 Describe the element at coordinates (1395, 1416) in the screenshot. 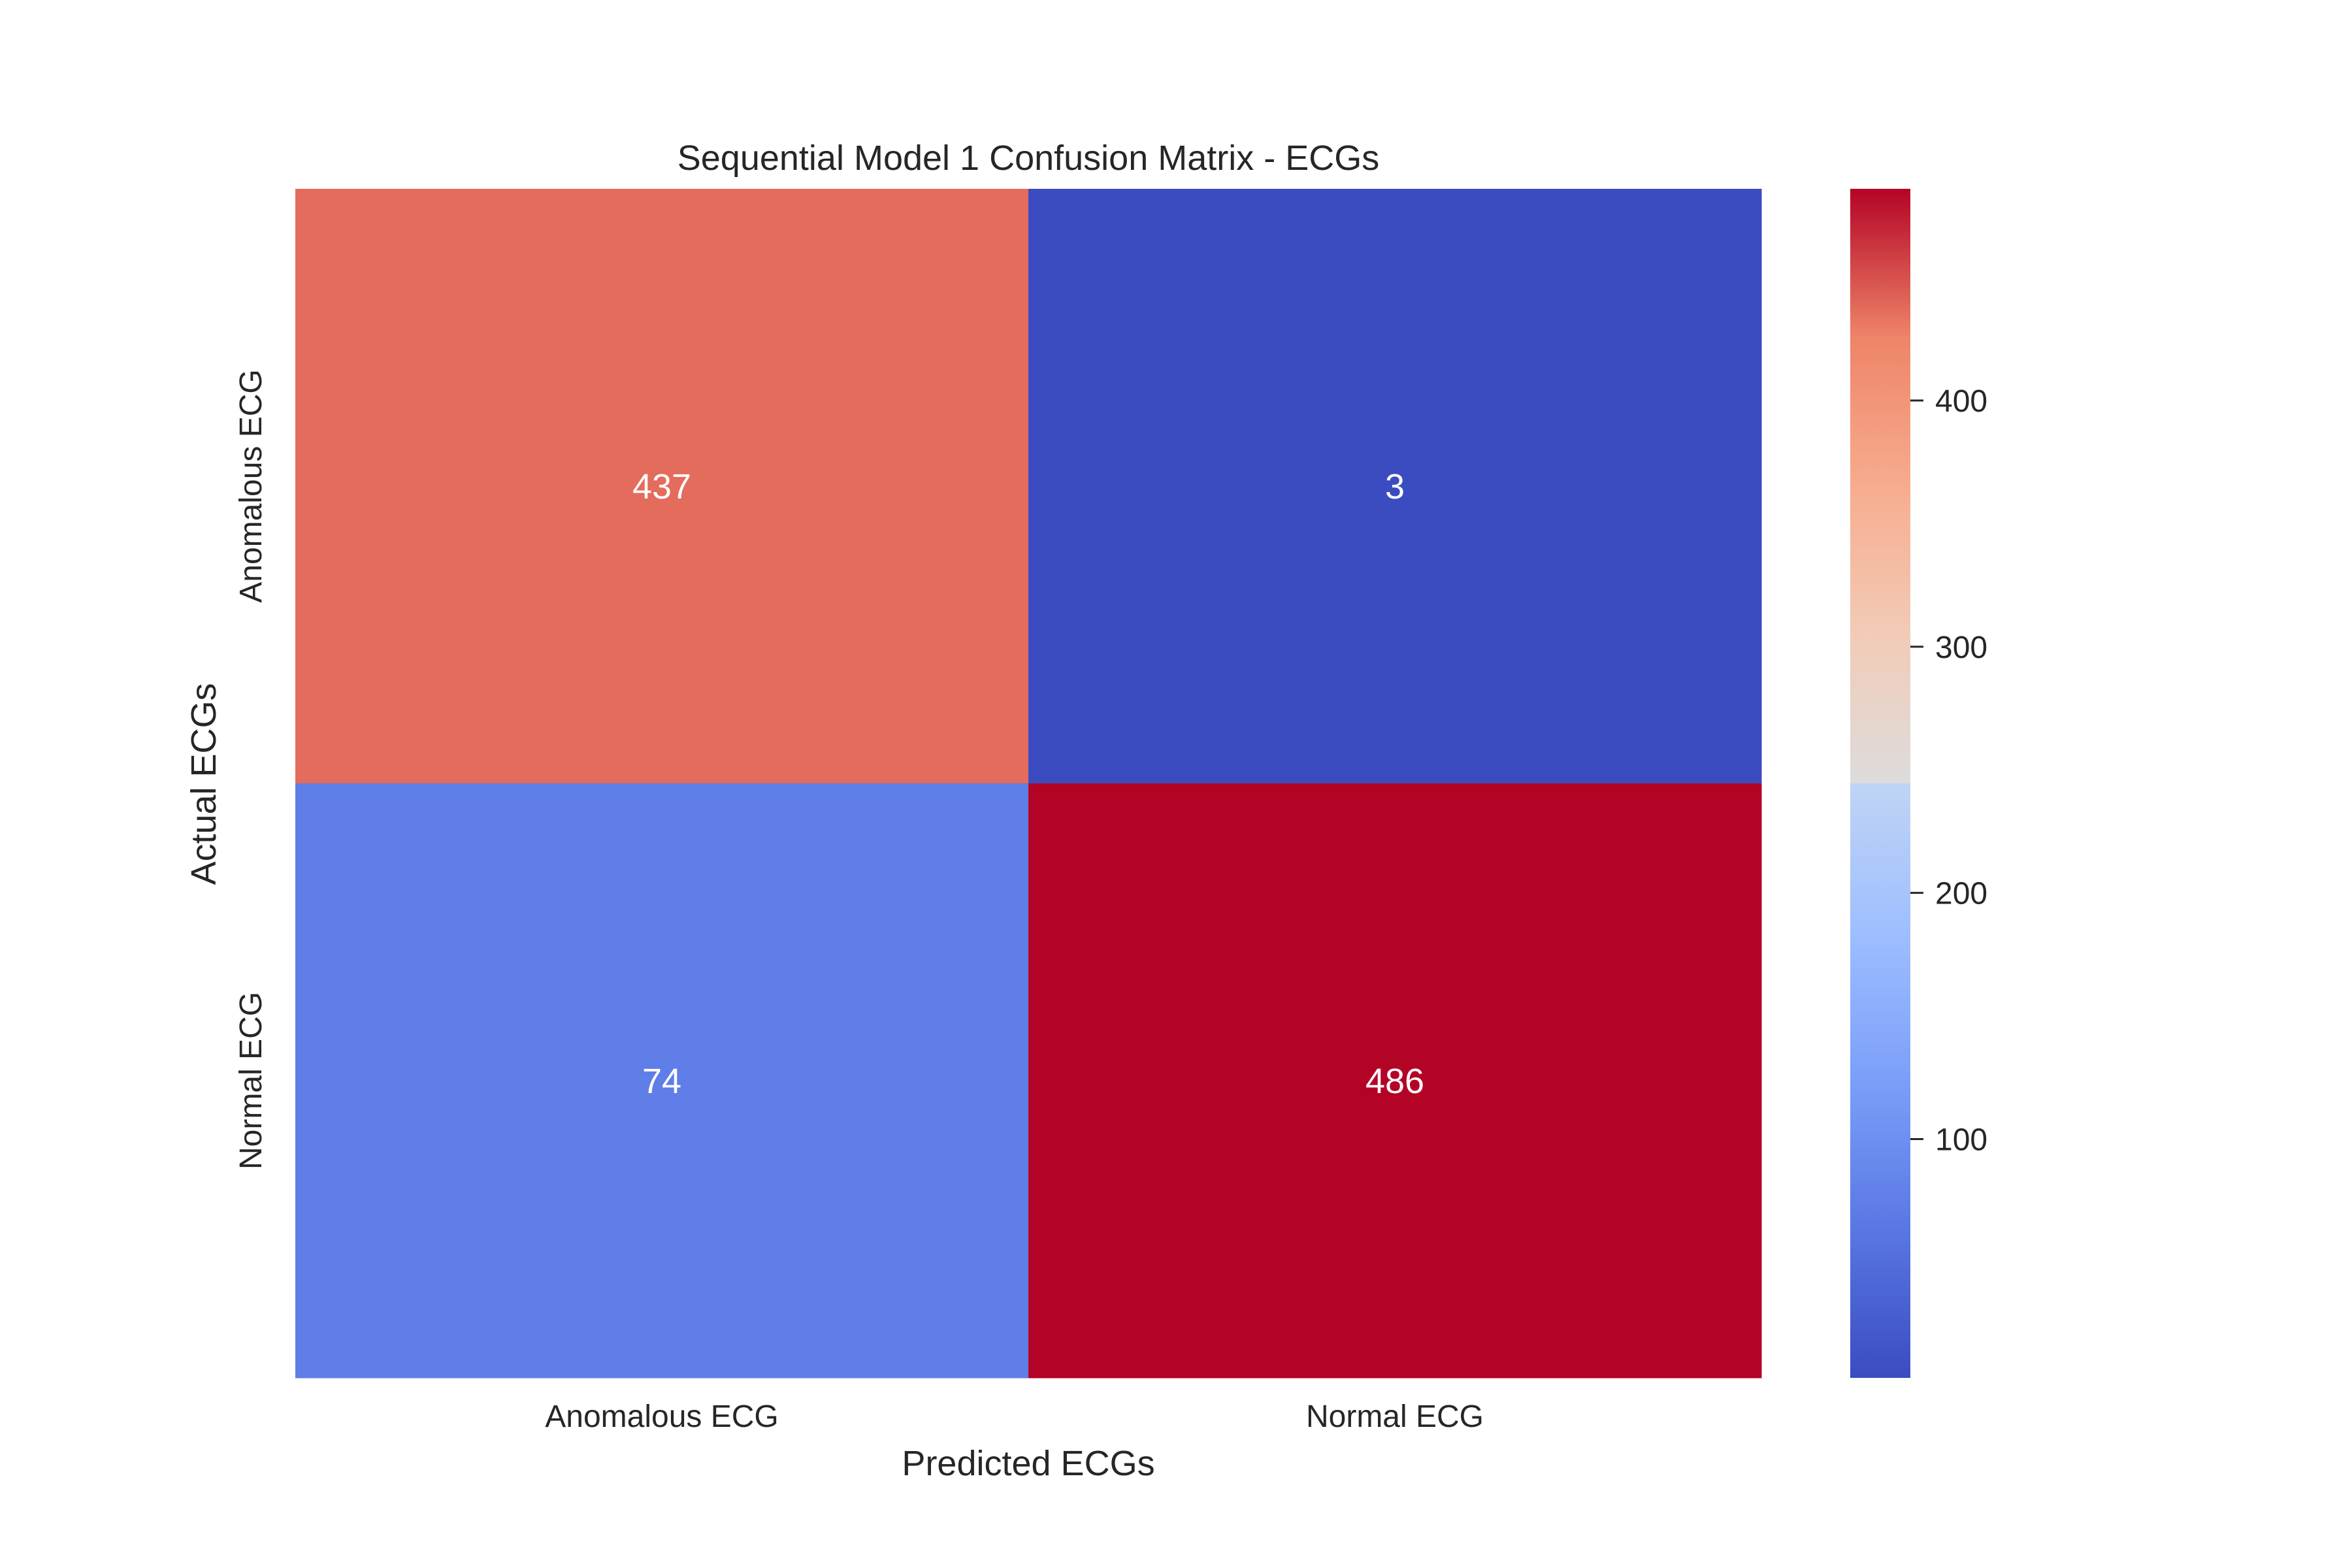

I see `x-tick-label-1: Normal ECG` at that location.